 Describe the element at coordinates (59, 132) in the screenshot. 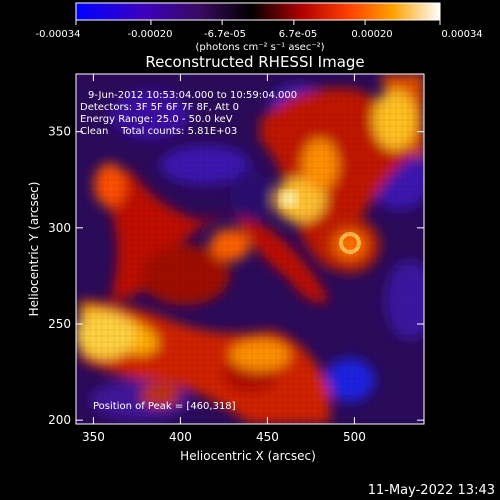

I see `y-tick-label: 350` at that location.